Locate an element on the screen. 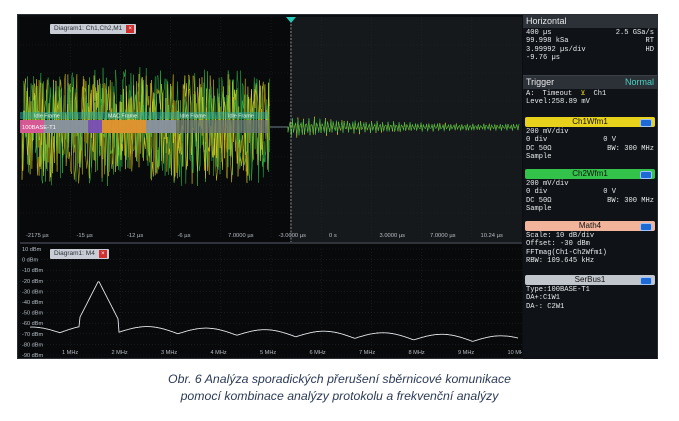  time-tick-label: -15 µs is located at coordinates (85, 236).